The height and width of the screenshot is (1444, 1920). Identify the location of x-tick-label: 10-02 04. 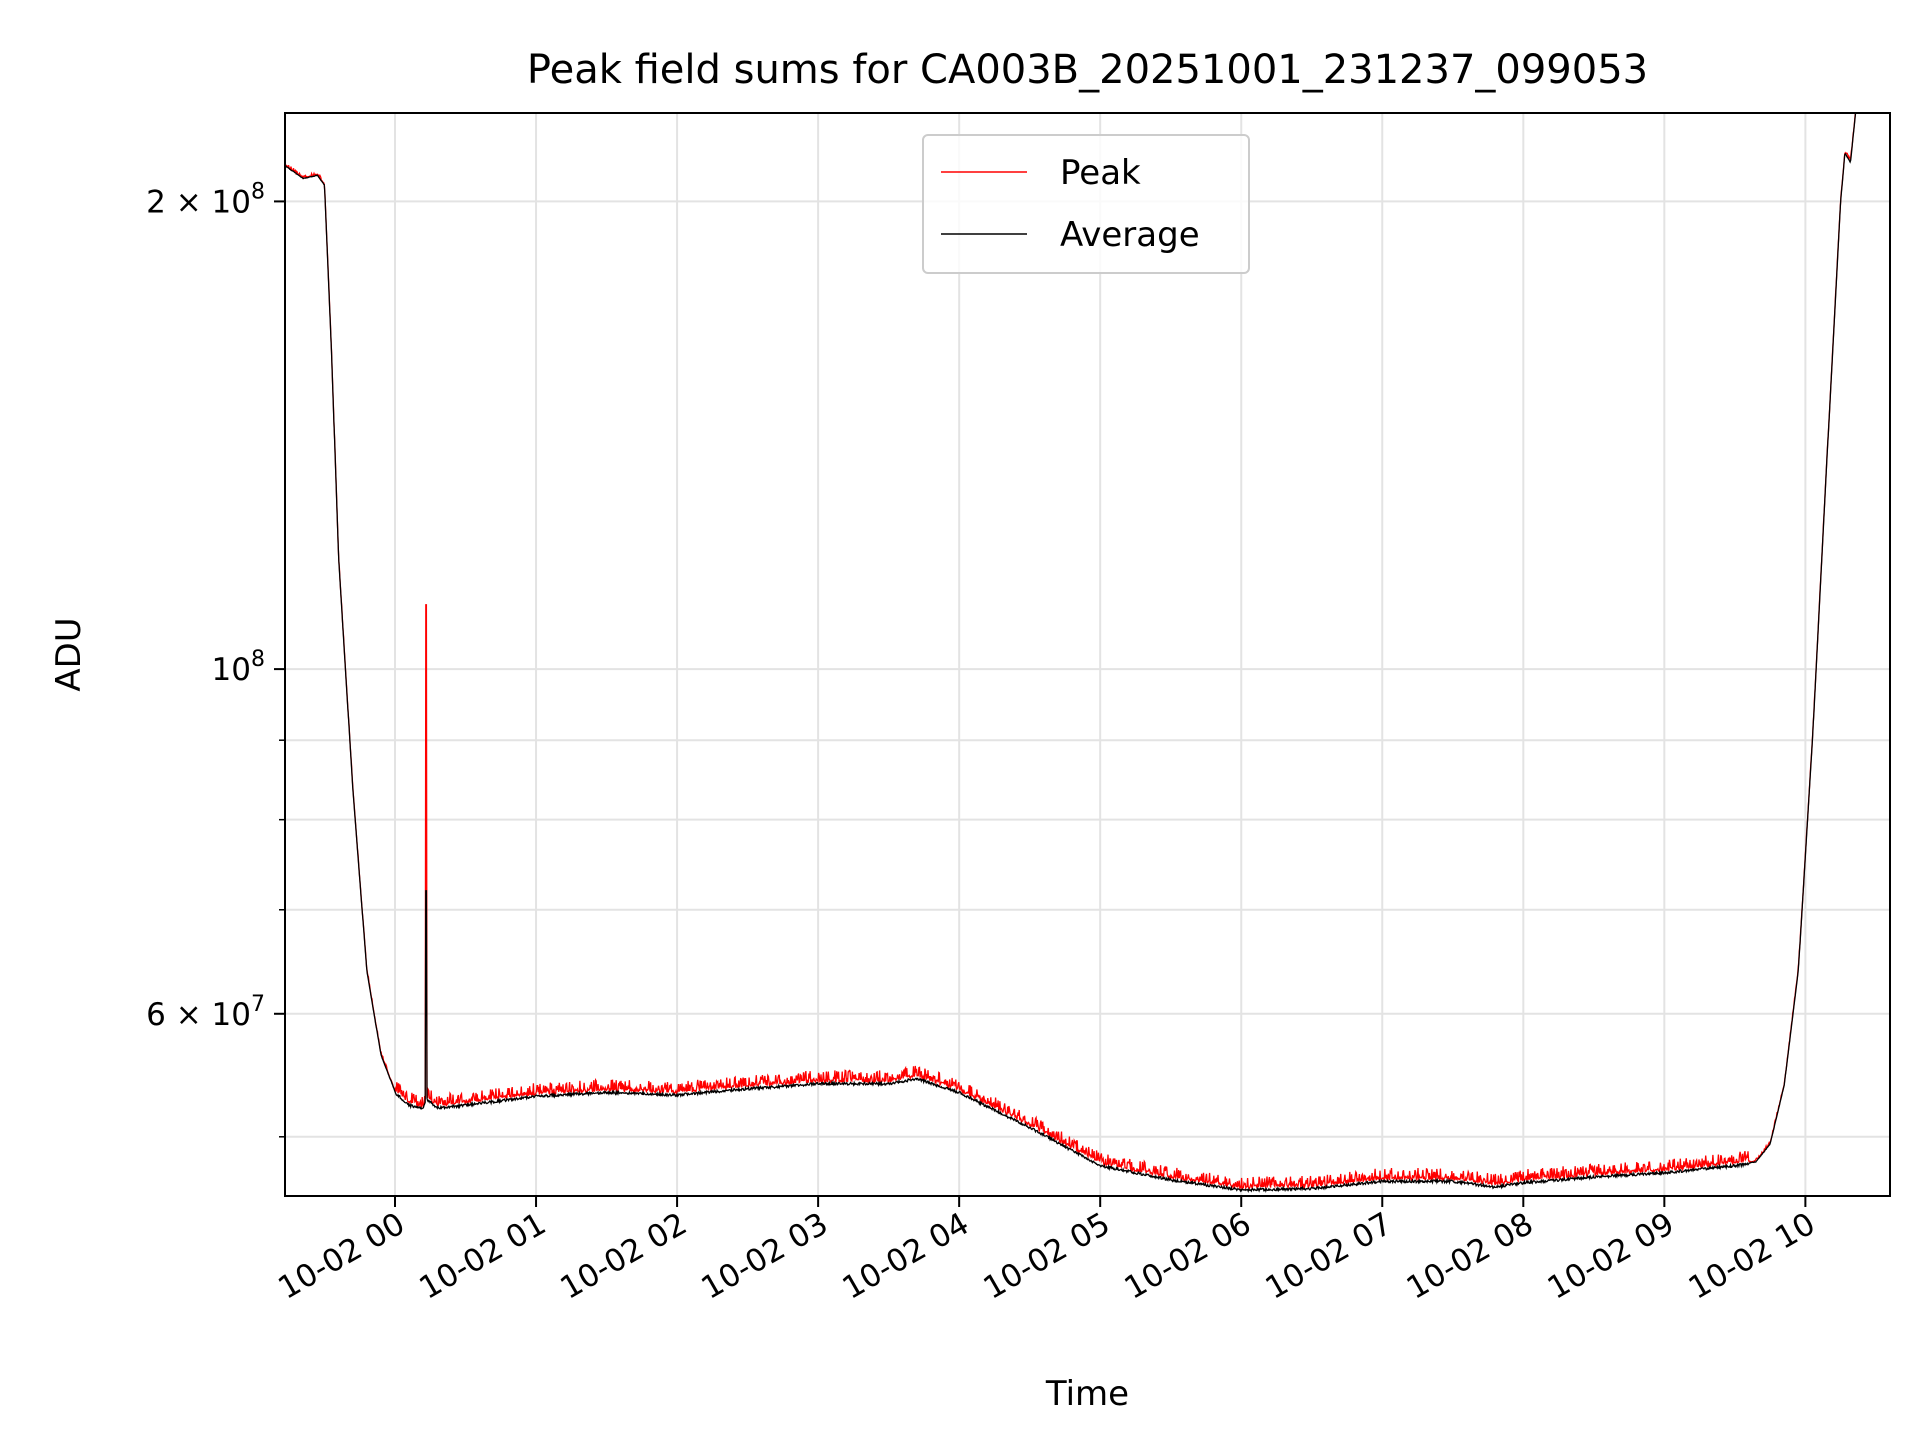
(905, 1256).